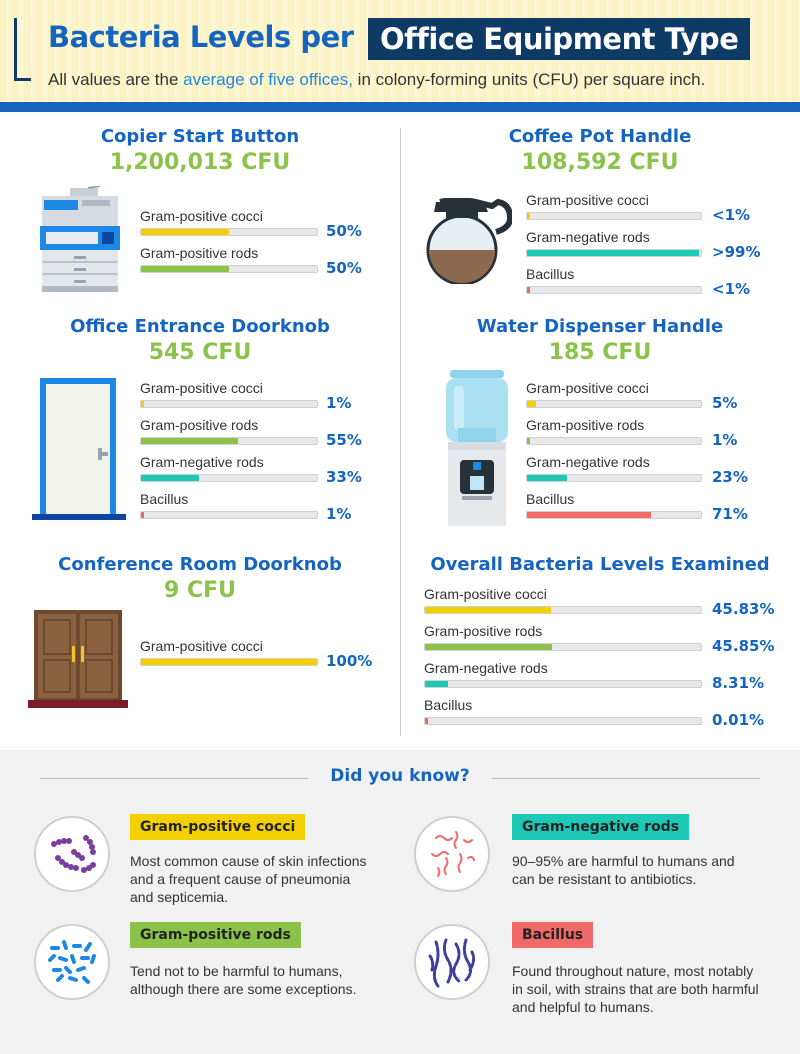 Image resolution: width=800 pixels, height=1054 pixels. I want to click on bar-percent: 45.85%, so click(743, 646).